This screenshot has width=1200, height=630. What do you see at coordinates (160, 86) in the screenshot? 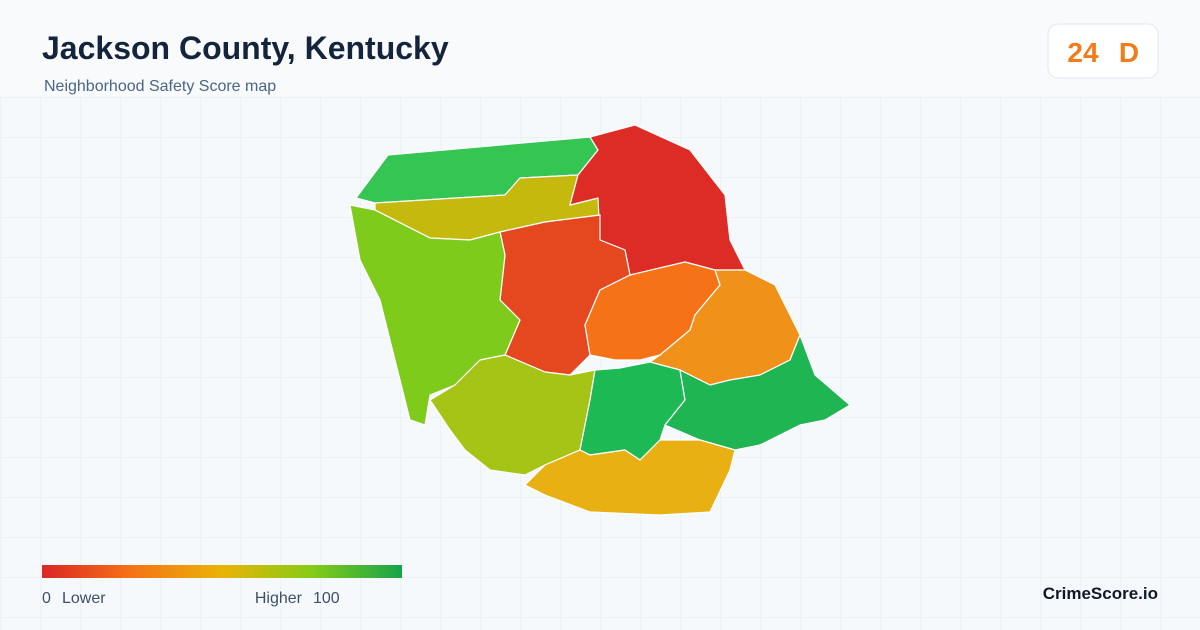
I see `subtitle: Neighborhood Safety Score map` at bounding box center [160, 86].